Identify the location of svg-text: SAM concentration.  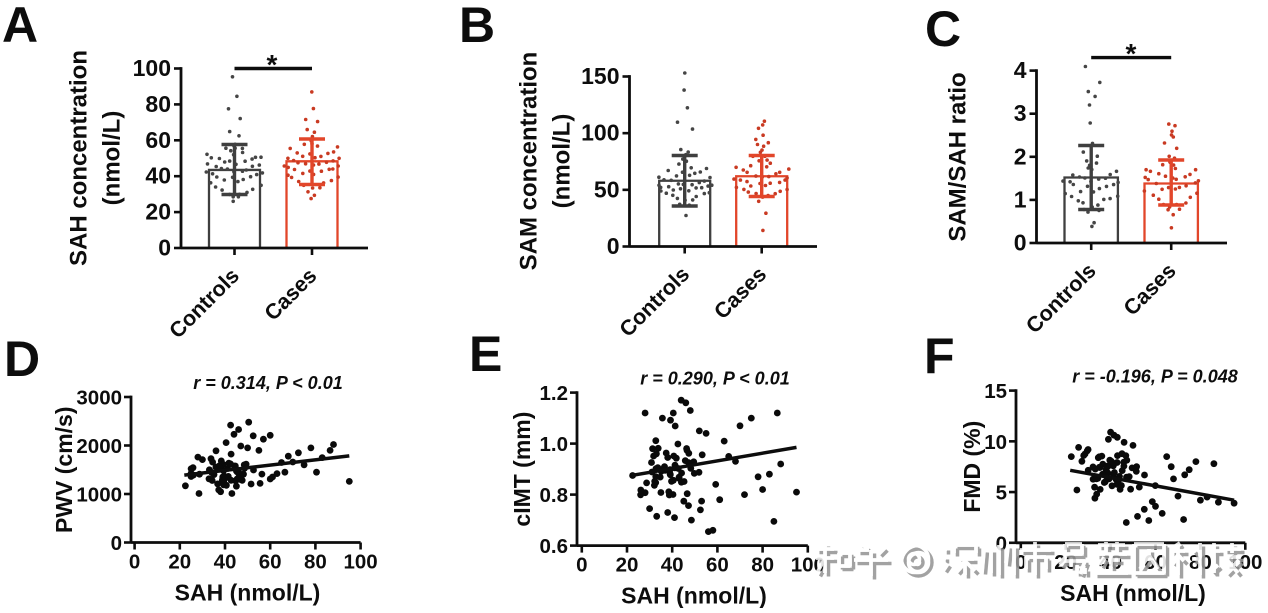
(529, 161).